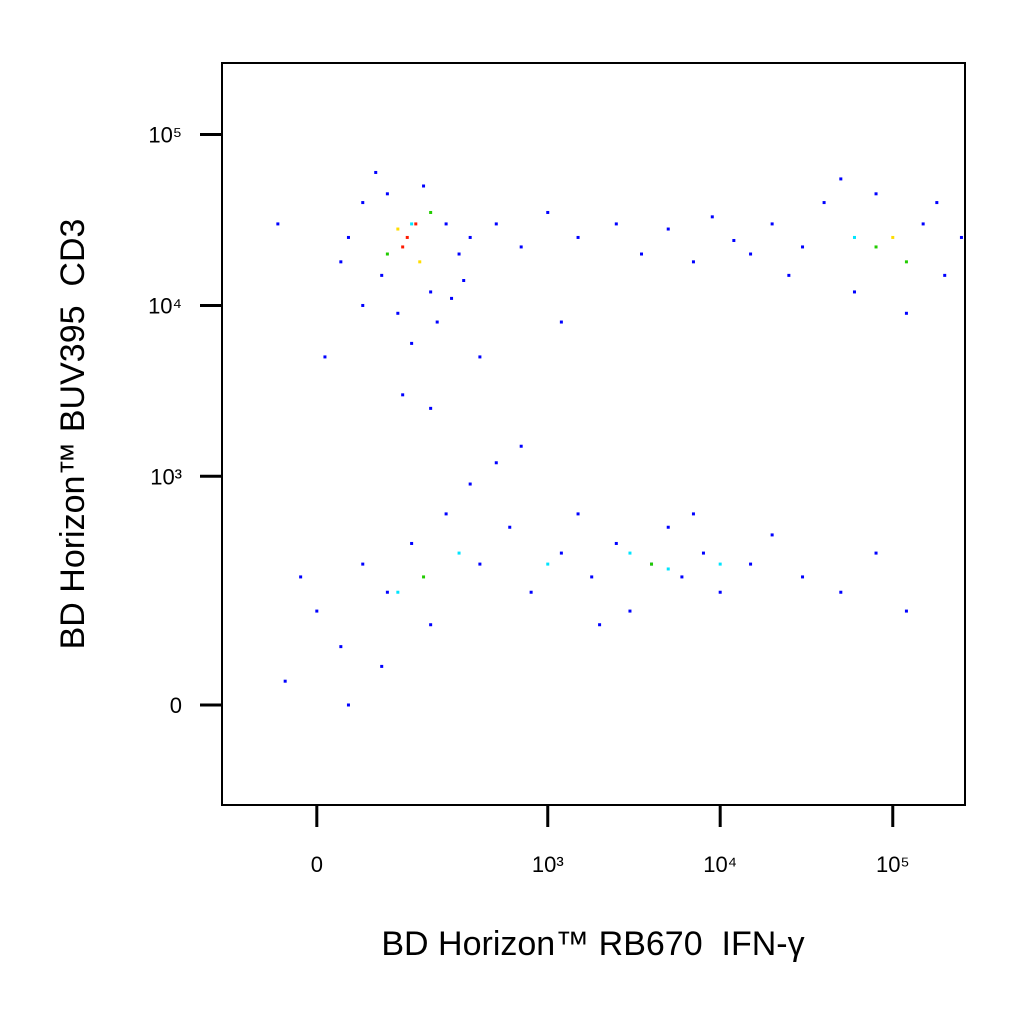  I want to click on y-tick-label: 0, so click(176, 705).